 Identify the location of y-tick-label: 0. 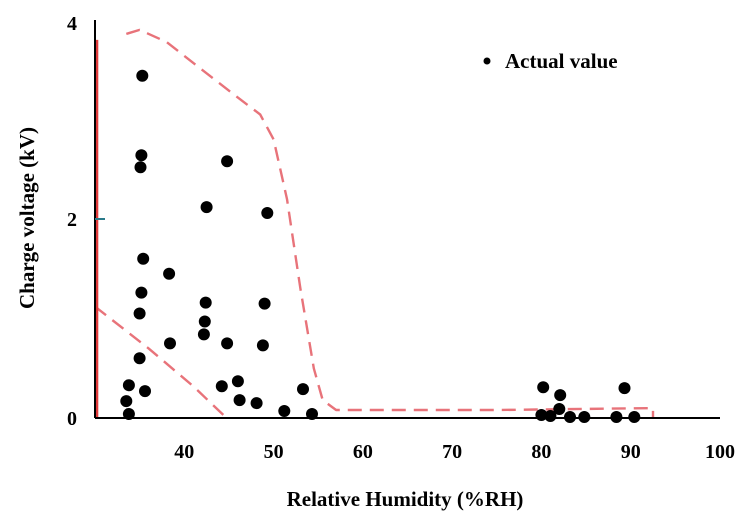
(72, 419).